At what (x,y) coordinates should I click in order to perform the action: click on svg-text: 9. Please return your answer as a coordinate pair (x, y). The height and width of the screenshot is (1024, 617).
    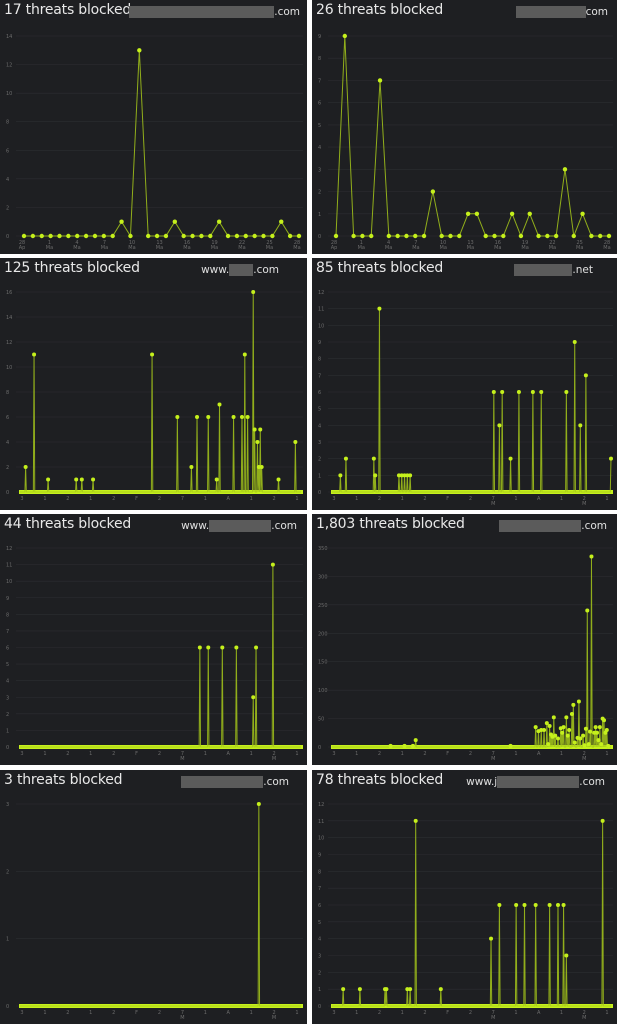
    Looking at the image, I should click on (319, 343).